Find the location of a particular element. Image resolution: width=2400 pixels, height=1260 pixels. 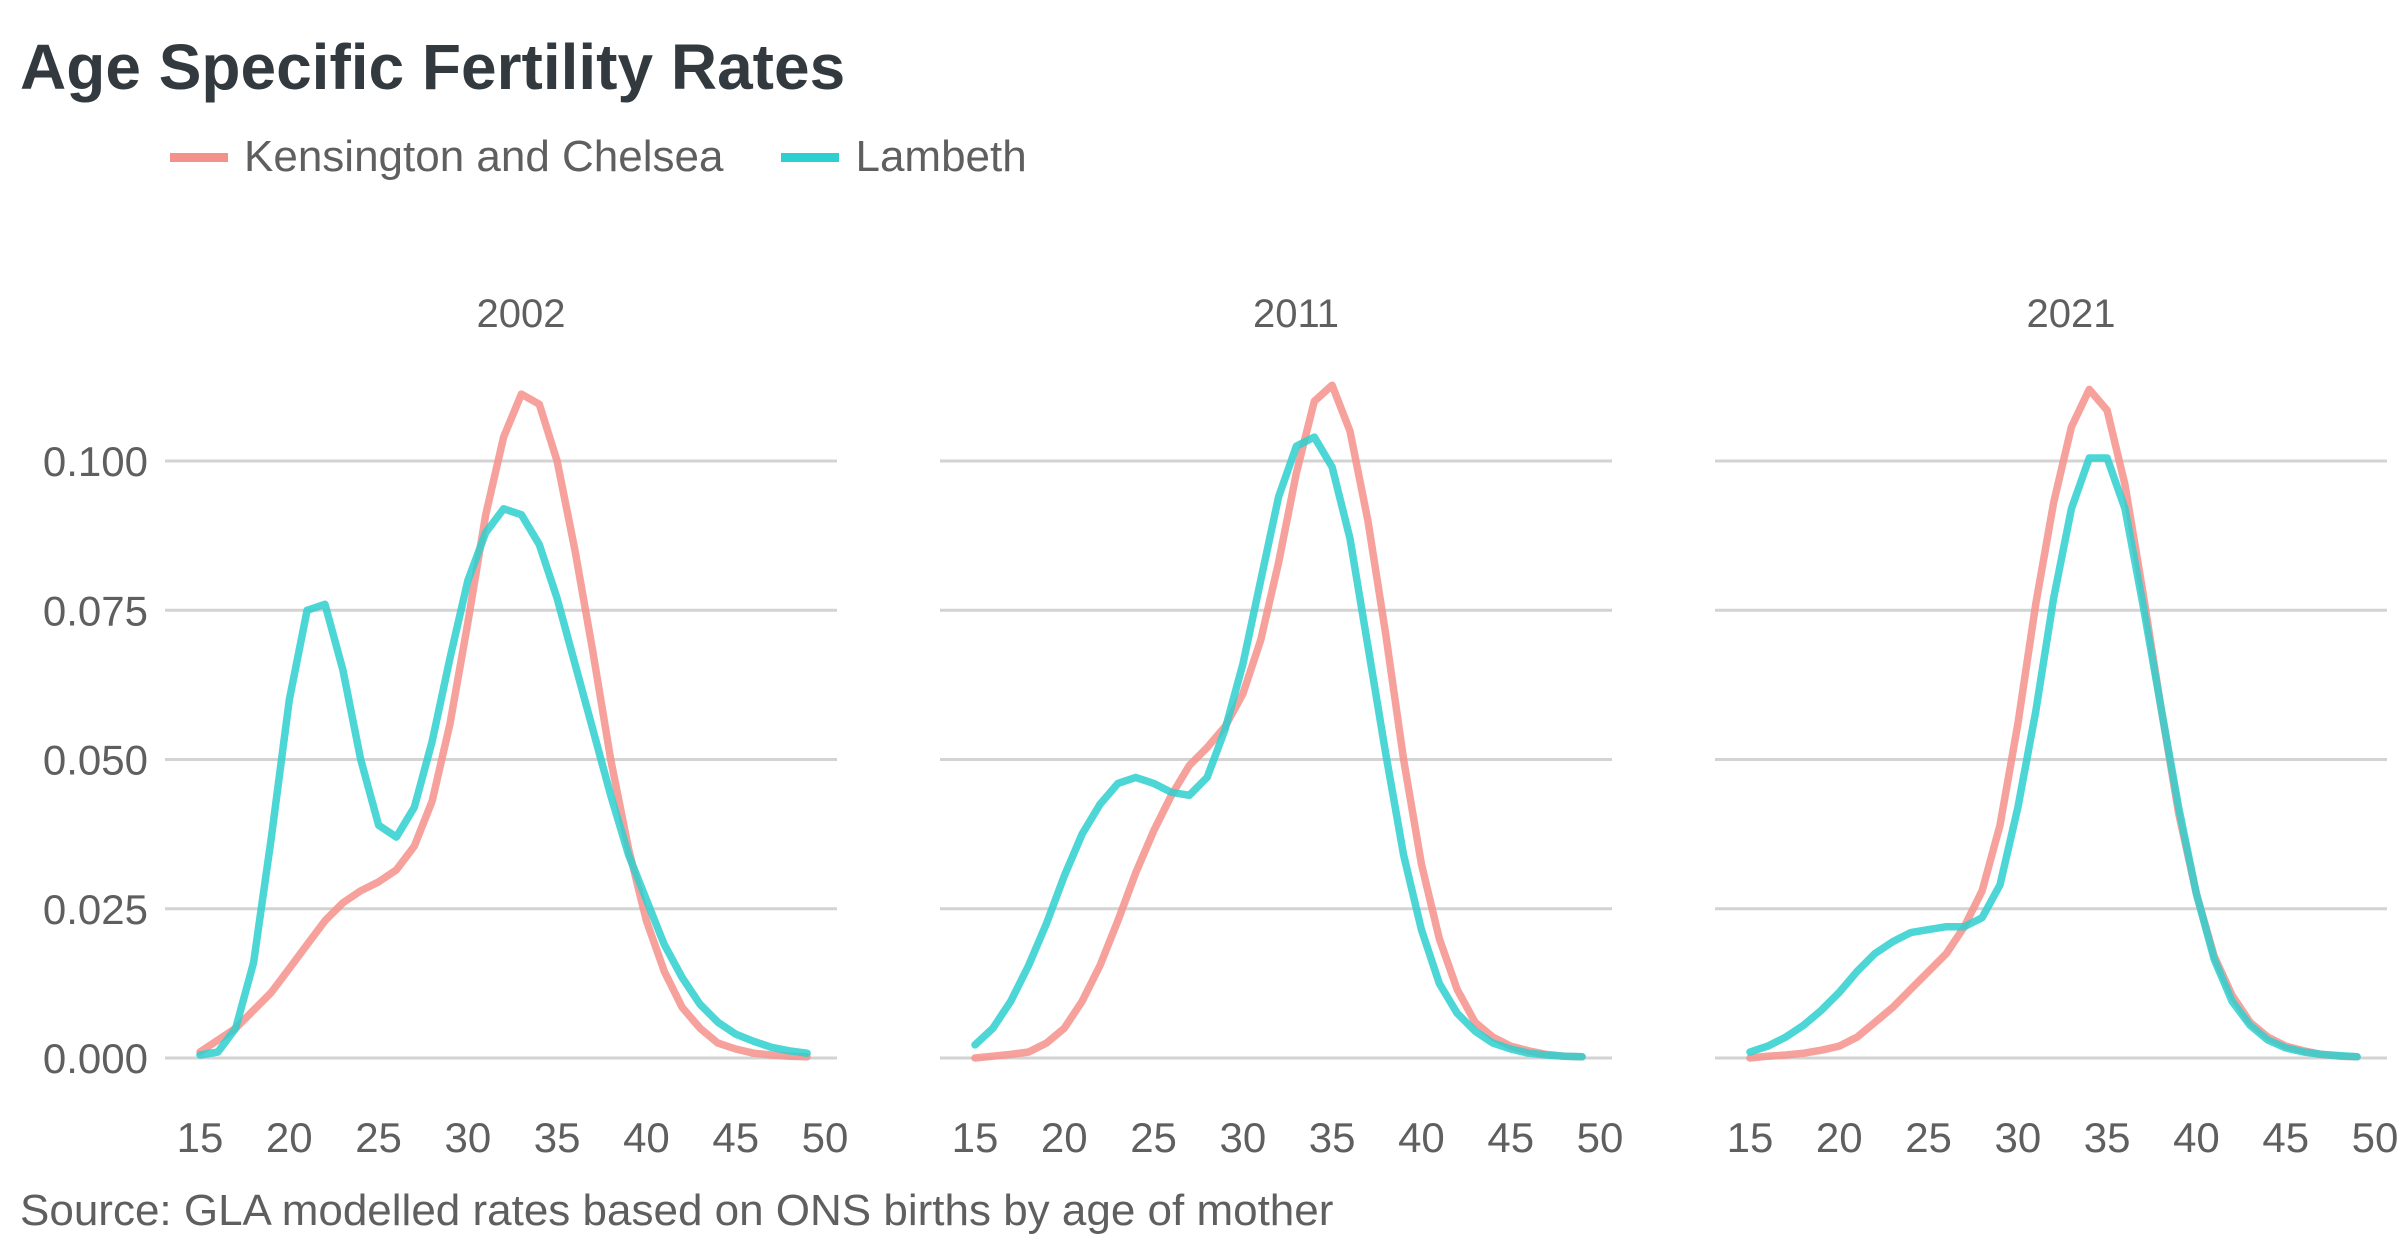

series-line-kensington-2011 is located at coordinates (1278, 721).